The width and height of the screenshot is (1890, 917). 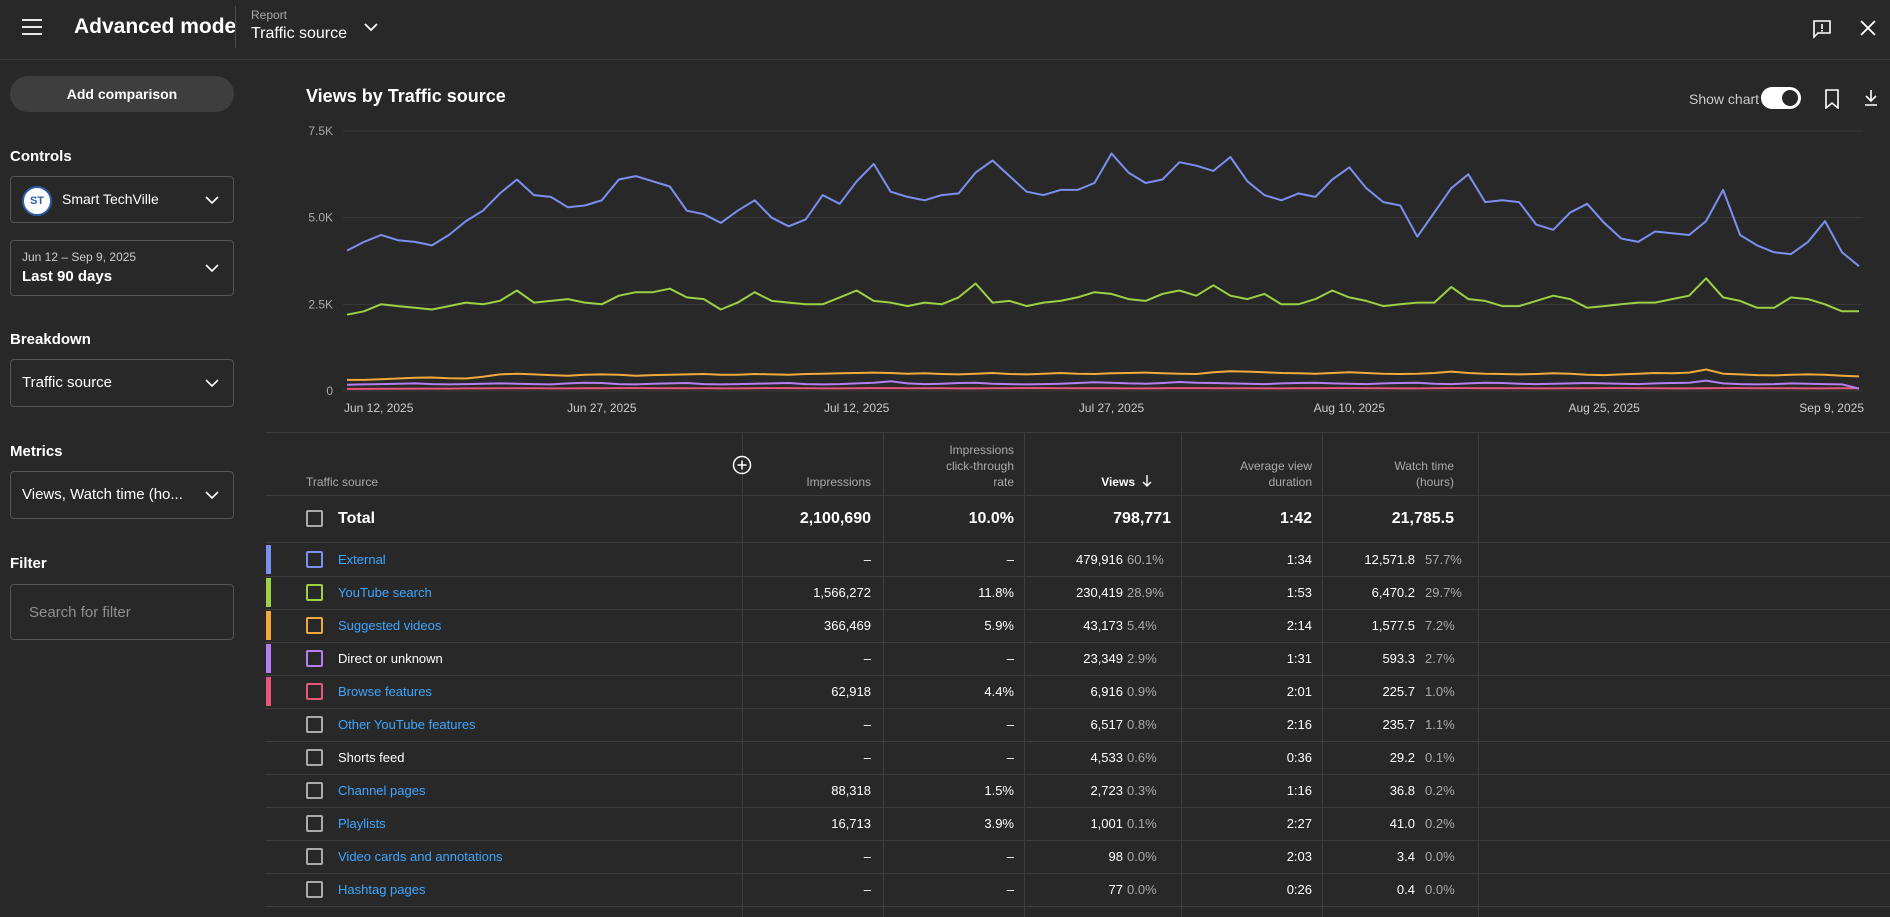 I want to click on row-traffic-source: Playlists, so click(x=362, y=823).